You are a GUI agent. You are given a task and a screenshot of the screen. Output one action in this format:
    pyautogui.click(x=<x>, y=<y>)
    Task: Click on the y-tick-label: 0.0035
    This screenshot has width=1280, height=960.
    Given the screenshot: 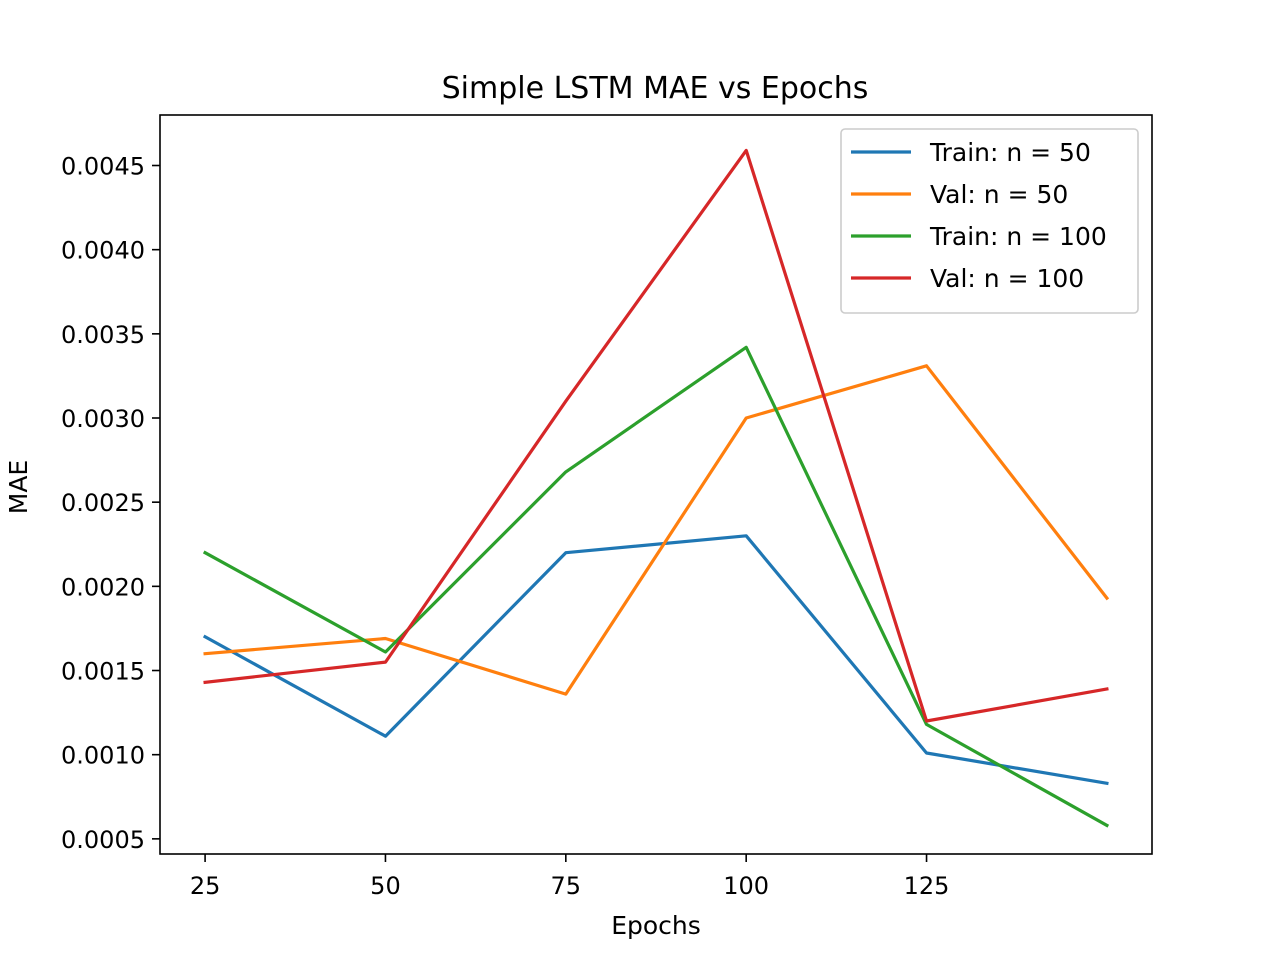 What is the action you would take?
    pyautogui.click(x=103, y=335)
    